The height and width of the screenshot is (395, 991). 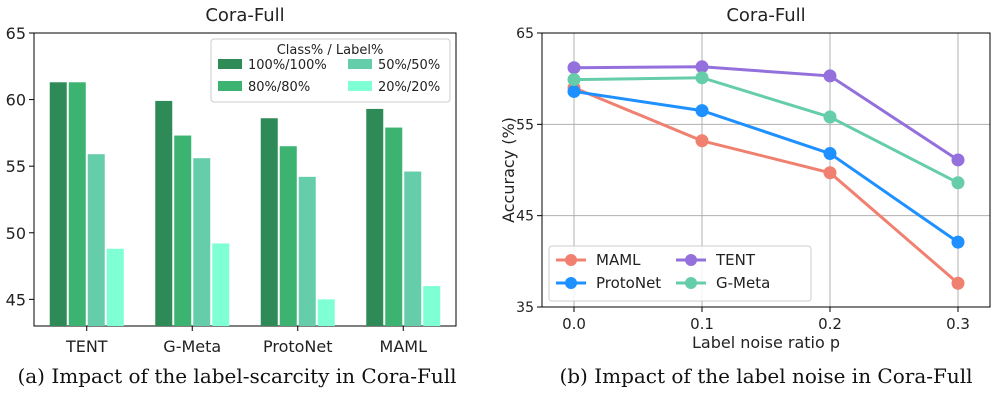 I want to click on x-tick-label: 0.2, so click(x=830, y=324).